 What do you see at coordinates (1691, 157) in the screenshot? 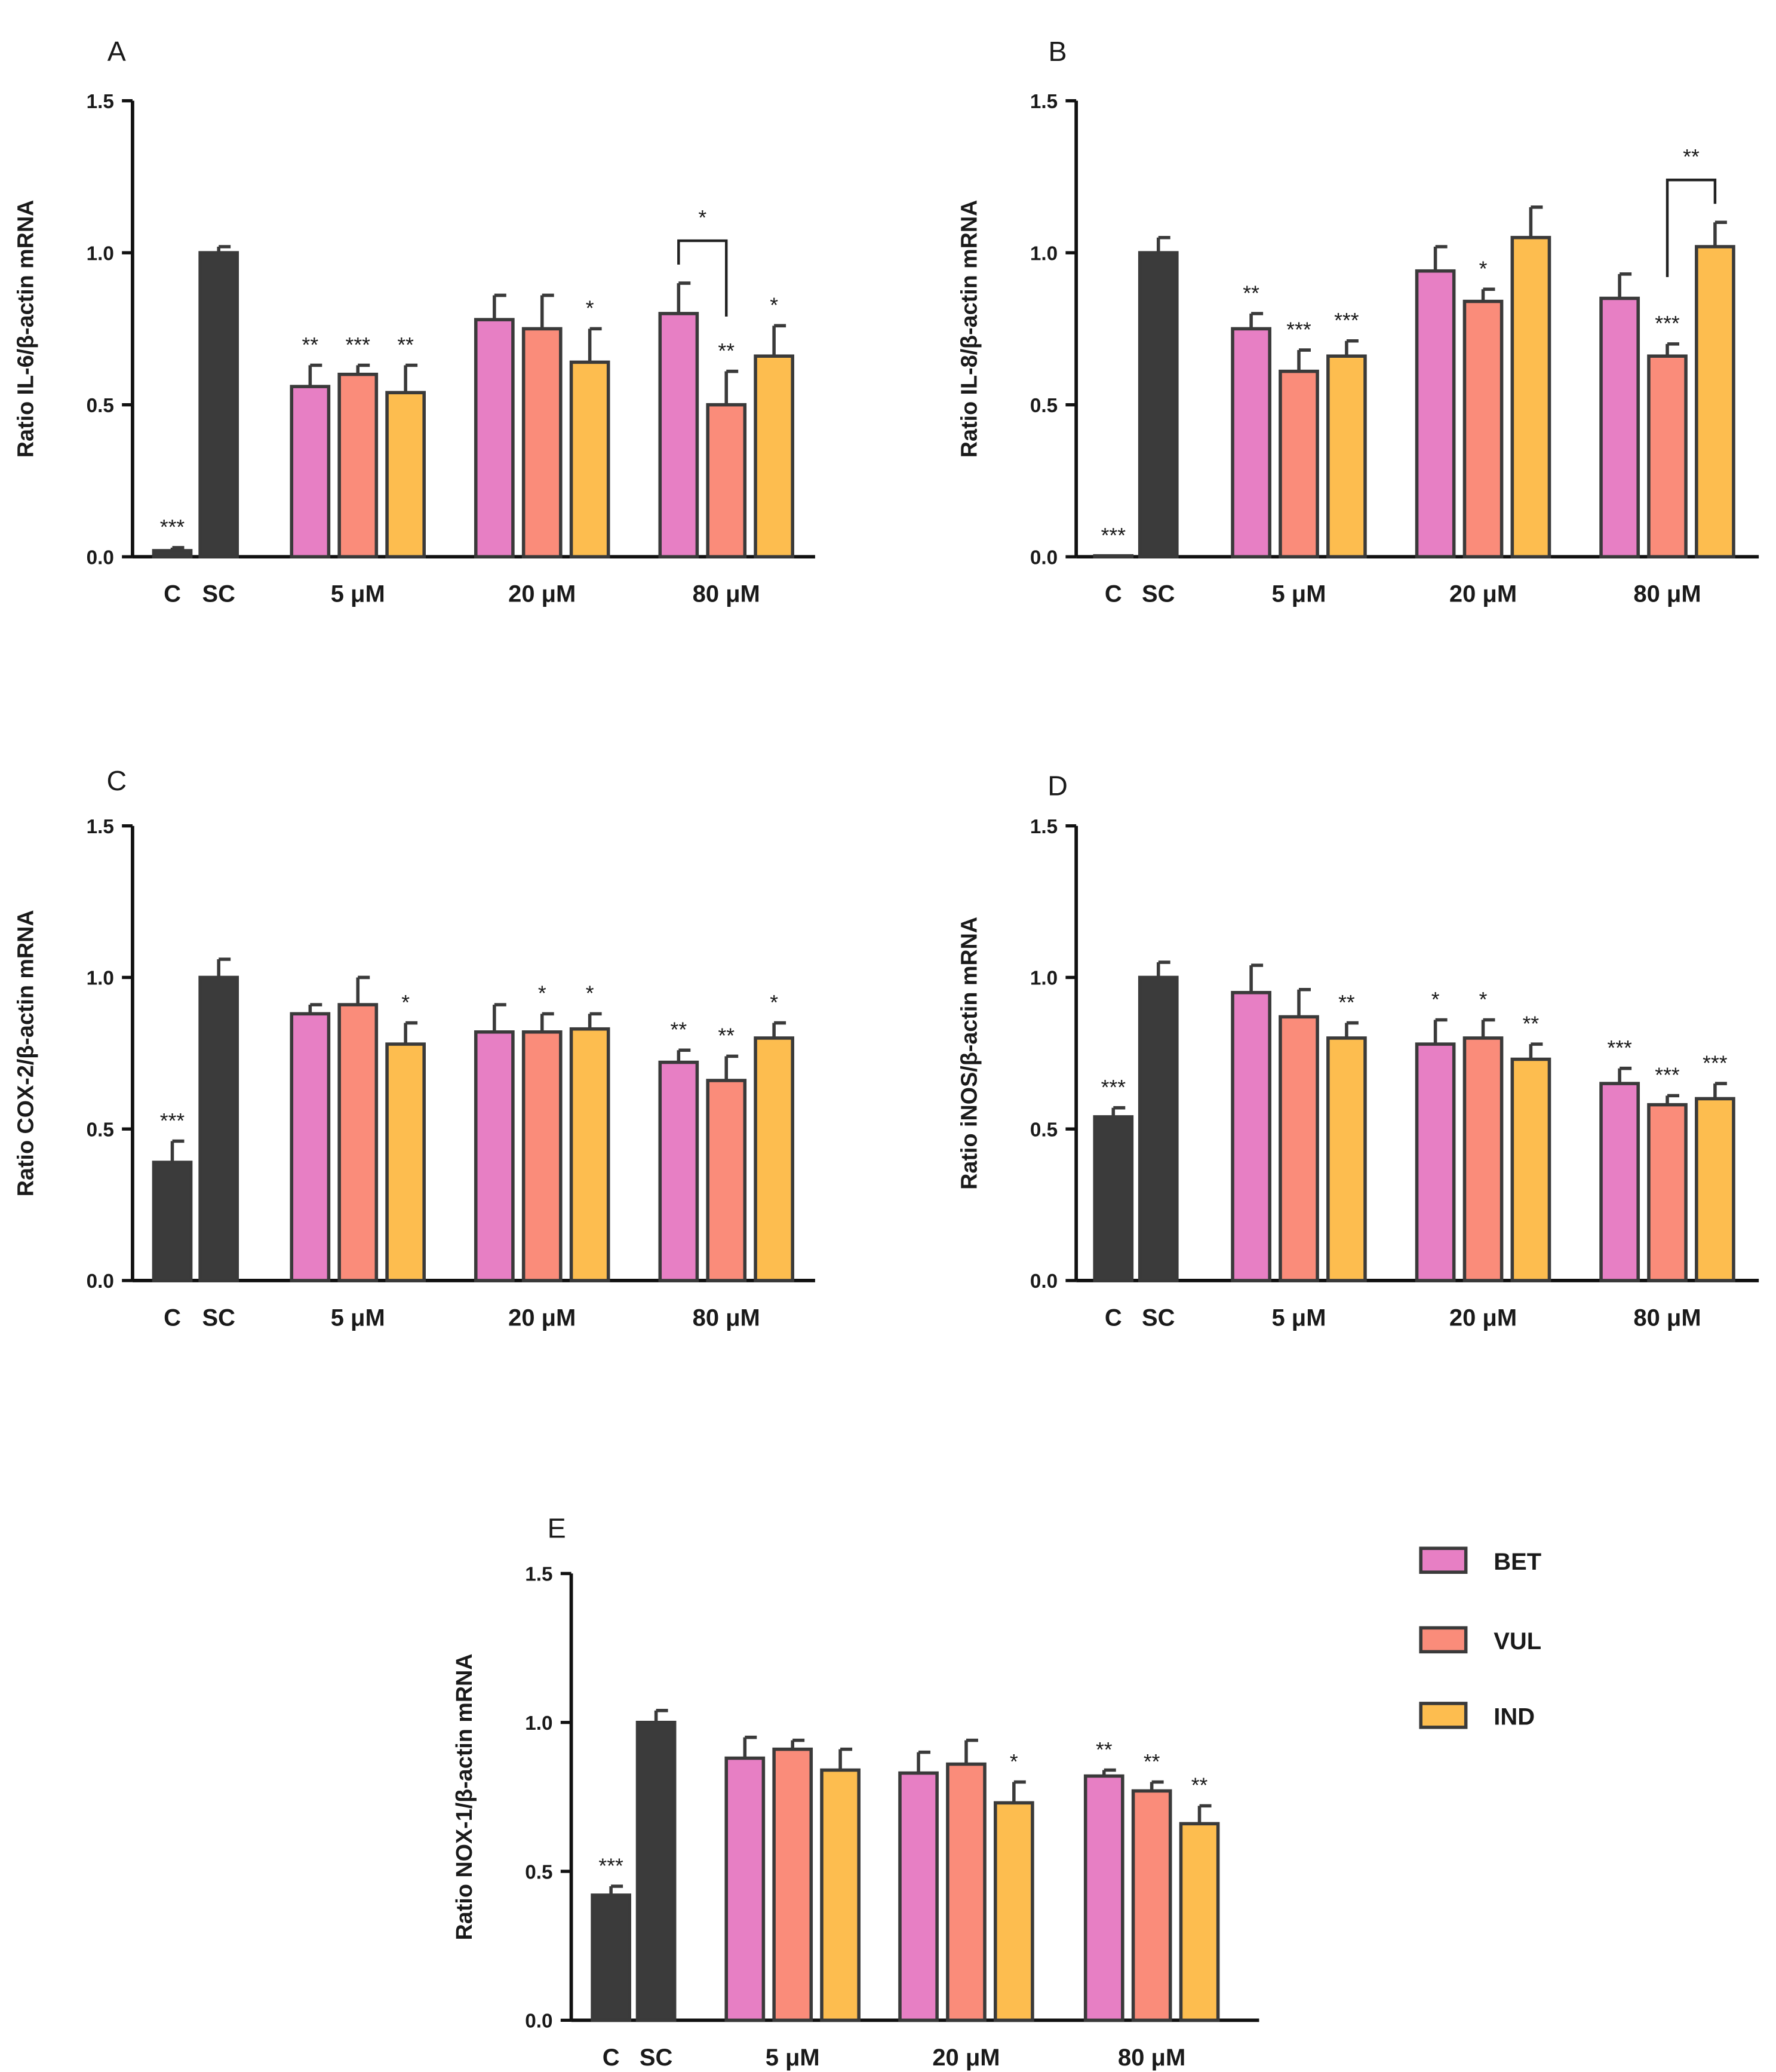
I see `bracket-significance-label: **` at bounding box center [1691, 157].